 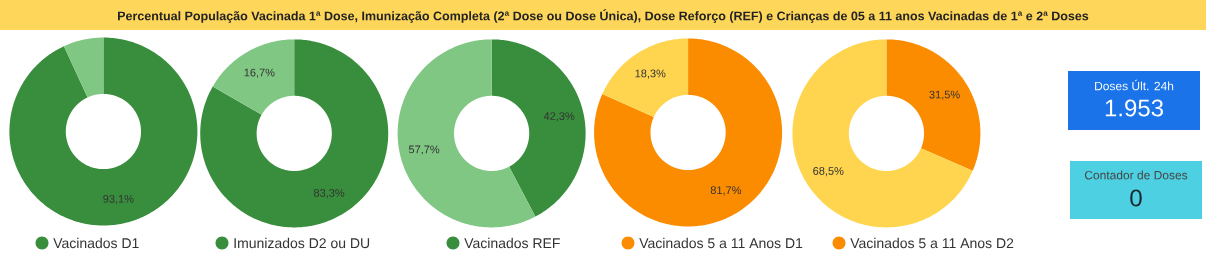 I want to click on data-label: 31,5%, so click(x=944, y=95).